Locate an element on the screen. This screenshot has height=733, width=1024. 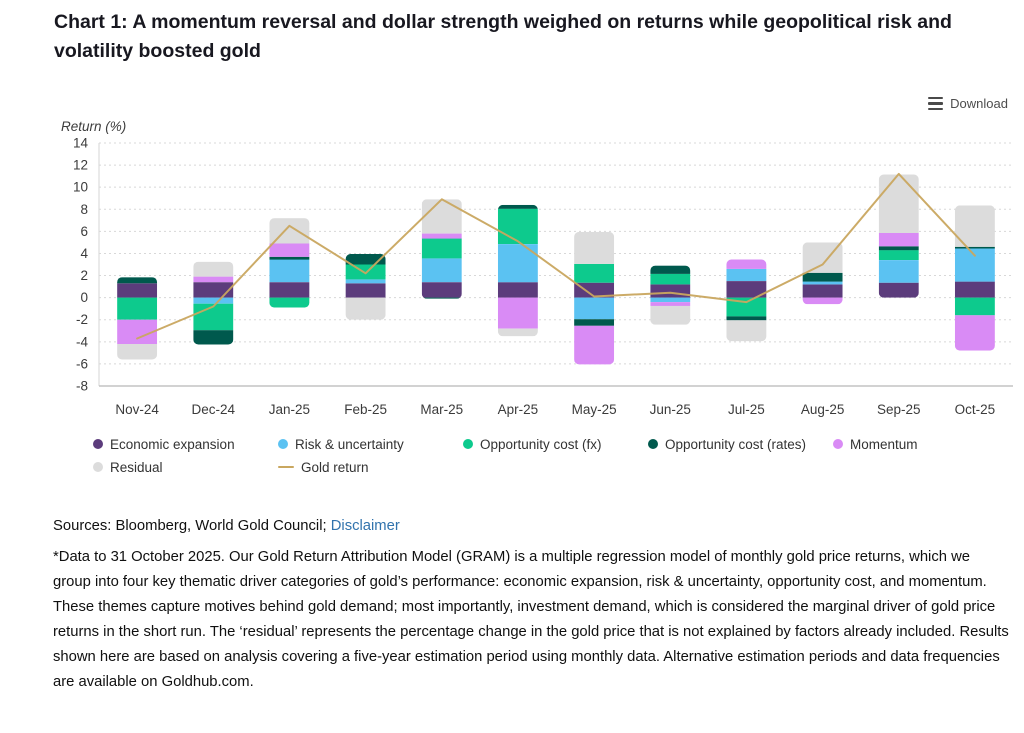
legend-label: Opportunity cost (rates) is located at coordinates (736, 444).